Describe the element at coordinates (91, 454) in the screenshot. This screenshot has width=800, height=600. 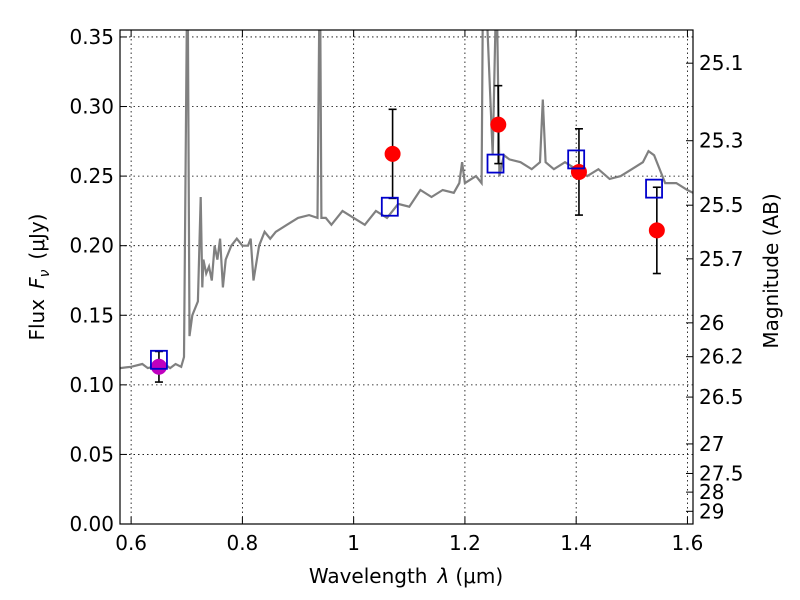
I see `y-tick-label: 0.05` at that location.